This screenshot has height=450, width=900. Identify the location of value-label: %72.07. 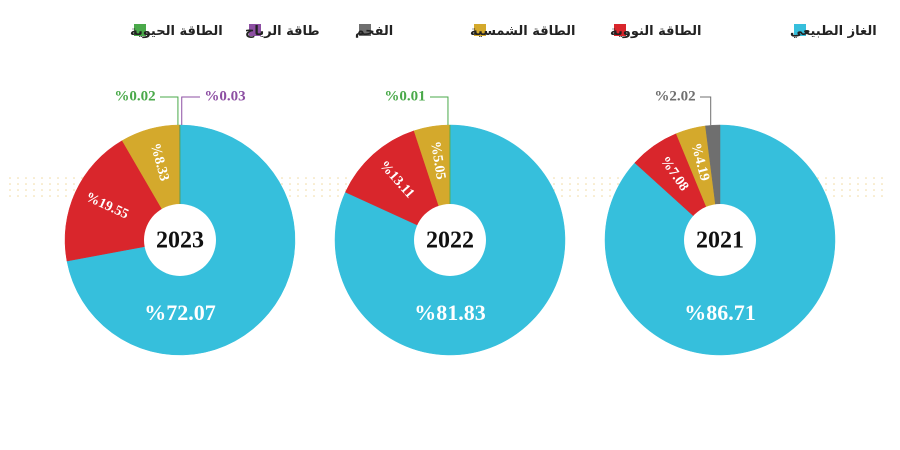
(180, 312).